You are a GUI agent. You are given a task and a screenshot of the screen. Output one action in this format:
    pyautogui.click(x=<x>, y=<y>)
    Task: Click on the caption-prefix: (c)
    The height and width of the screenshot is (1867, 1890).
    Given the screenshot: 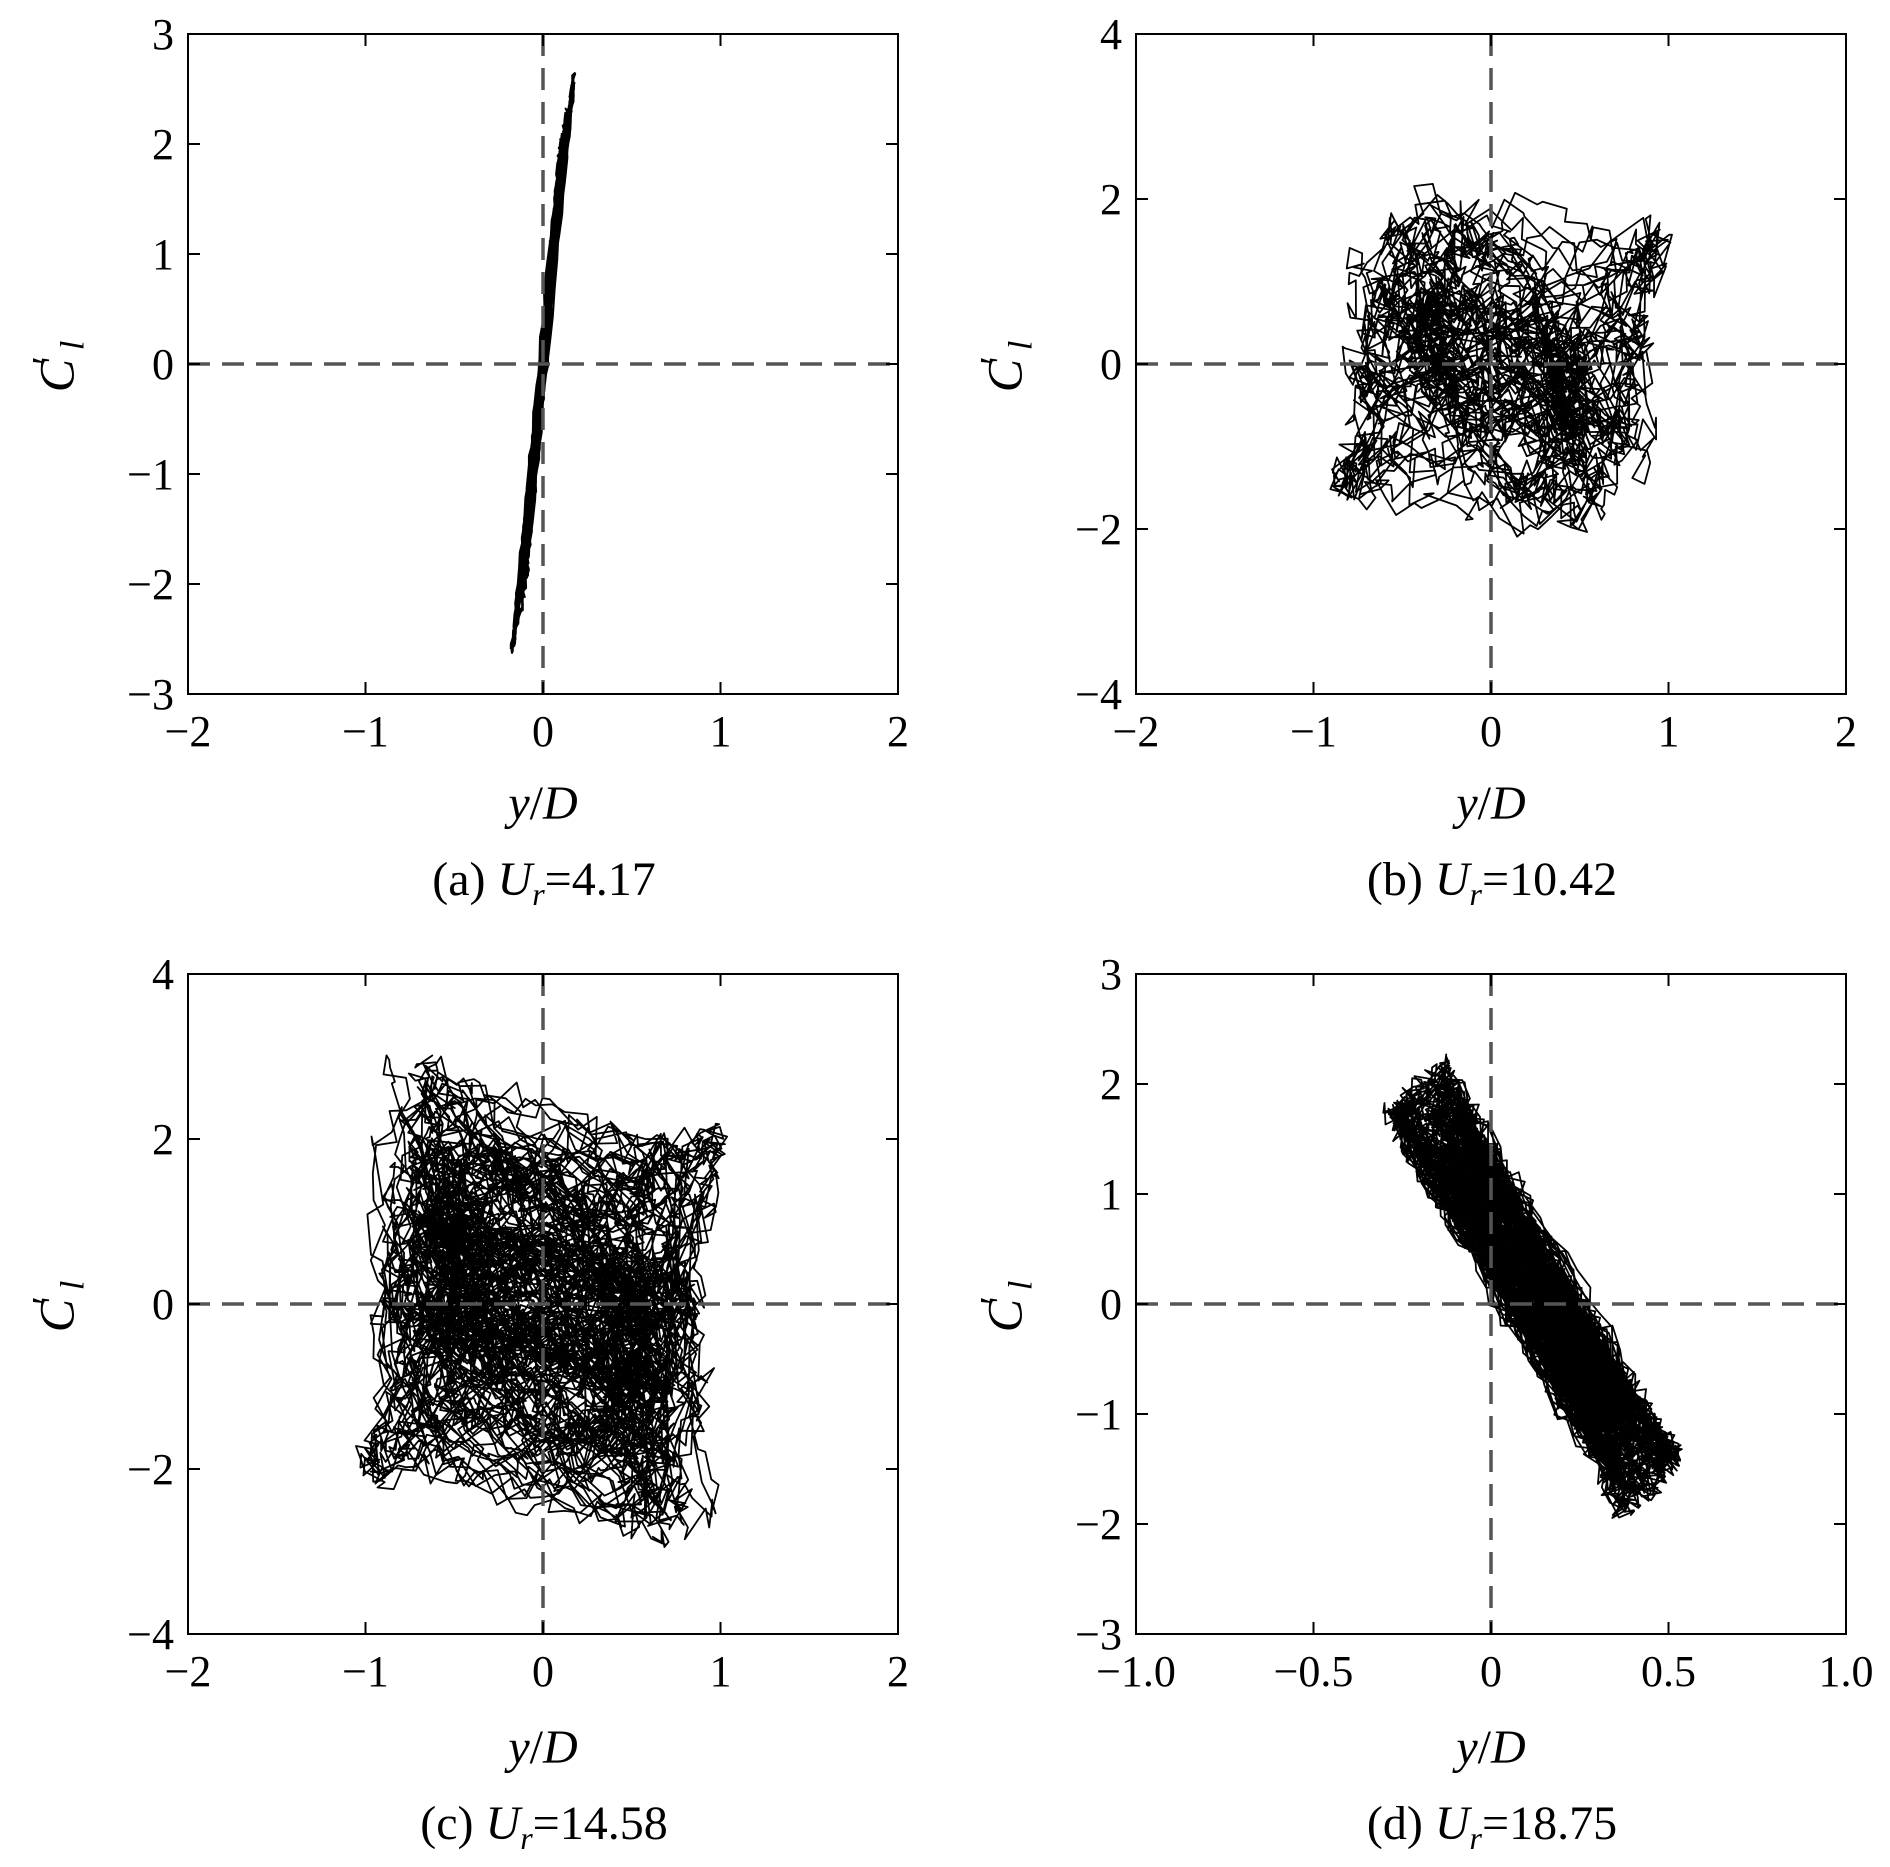 What is the action you would take?
    pyautogui.click(x=453, y=1823)
    